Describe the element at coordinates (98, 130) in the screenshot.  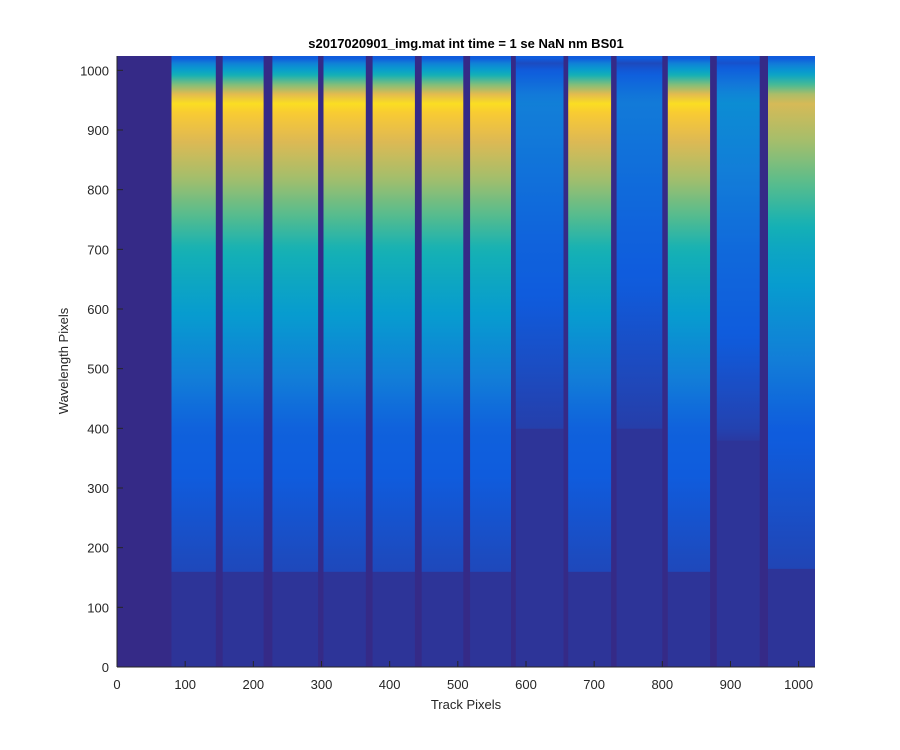
I see `y-tick-label: 900` at that location.